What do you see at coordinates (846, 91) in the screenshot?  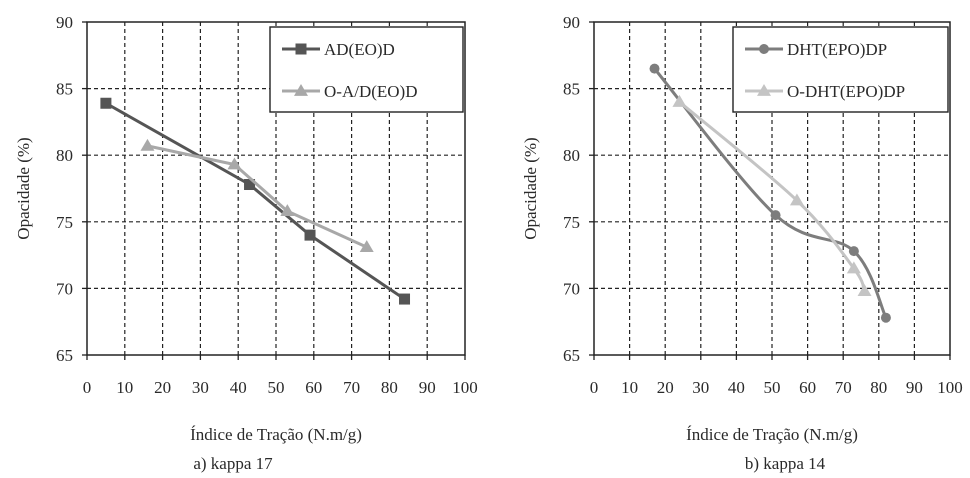 I see `legend-label: O-DHT(EPO)DP` at bounding box center [846, 91].